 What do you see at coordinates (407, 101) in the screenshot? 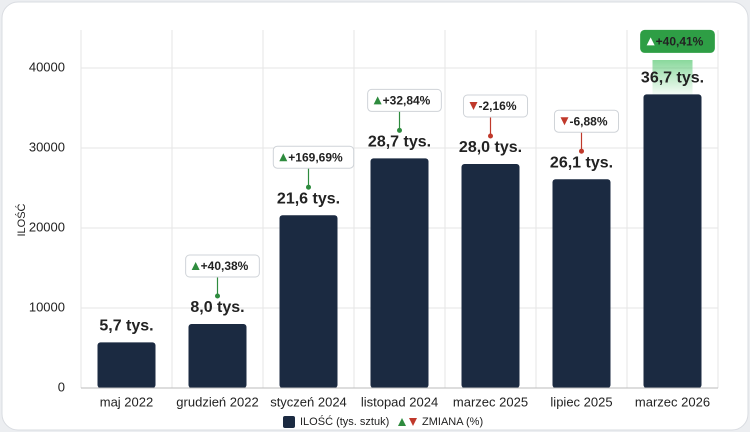
I see `change-label: +32,84%` at bounding box center [407, 101].